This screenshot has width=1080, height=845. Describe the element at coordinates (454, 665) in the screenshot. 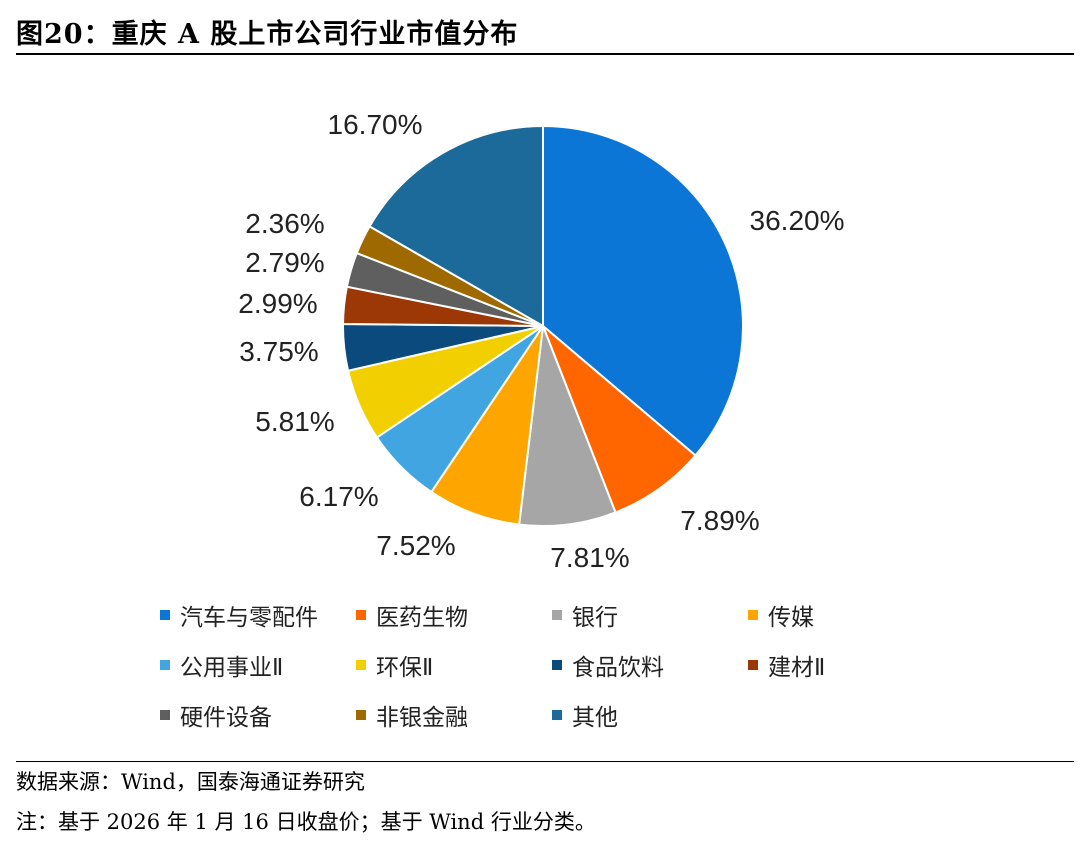

I see `legend-item: 环保Ⅱ` at that location.